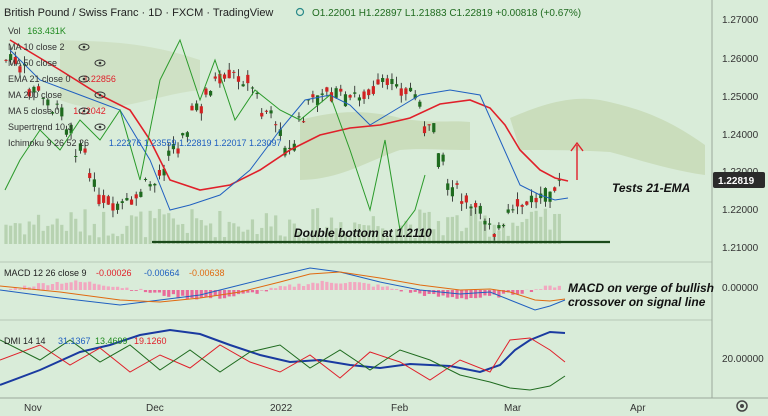  What do you see at coordinates (25, 341) in the screenshot?
I see `dmi-label: DMI 14 14` at bounding box center [25, 341].